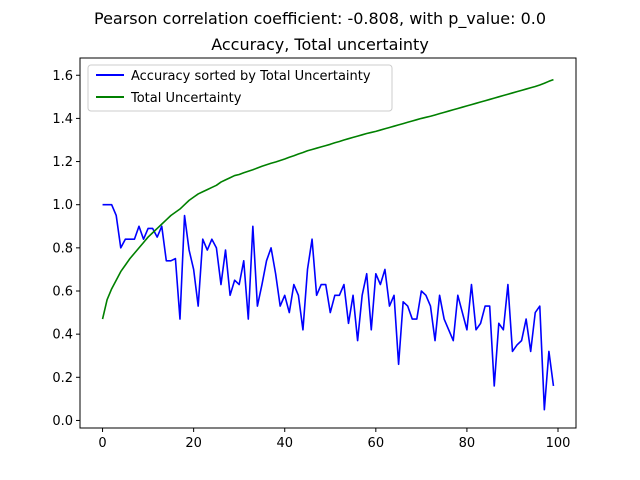 Image resolution: width=640 pixels, height=480 pixels. I want to click on legend-label-uncertainty: Total Uncertainty, so click(186, 98).